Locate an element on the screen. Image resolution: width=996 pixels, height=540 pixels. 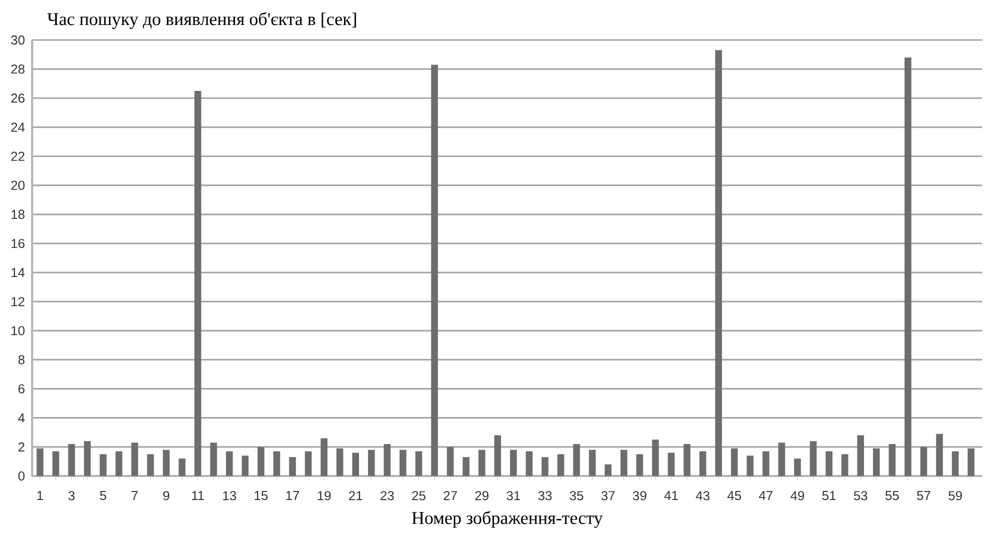
y-axis-title: Час пошуку до виявлення об'єкта в [сек] is located at coordinates (201, 20).